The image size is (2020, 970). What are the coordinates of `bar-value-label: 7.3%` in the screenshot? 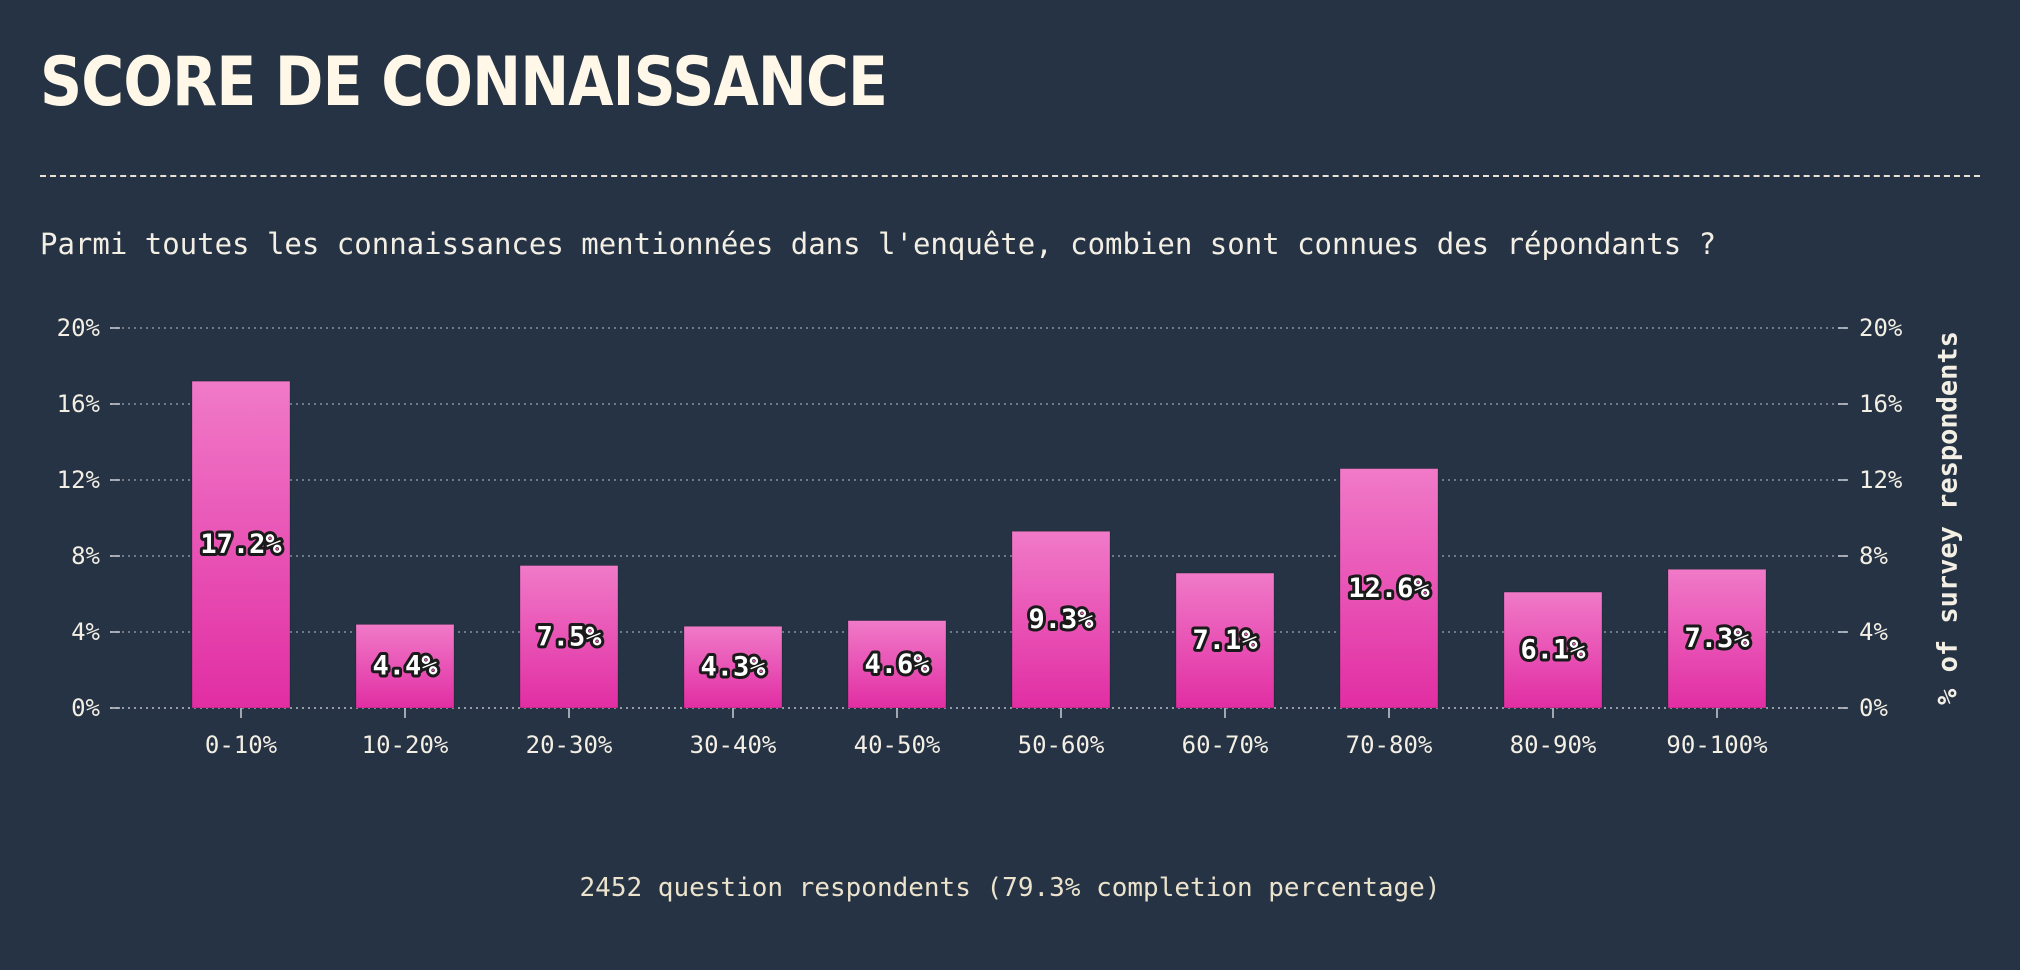 It's located at (1717, 638).